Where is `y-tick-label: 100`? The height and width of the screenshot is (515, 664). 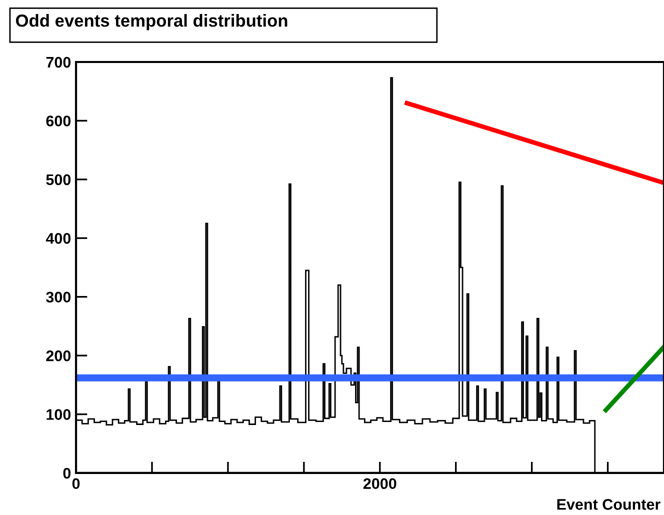
y-tick-label: 100 is located at coordinates (58, 414).